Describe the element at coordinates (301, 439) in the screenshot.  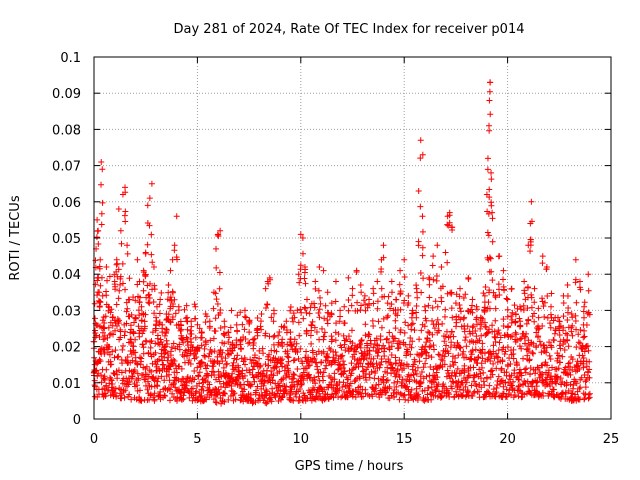
I see `x-tick-label: 10` at that location.